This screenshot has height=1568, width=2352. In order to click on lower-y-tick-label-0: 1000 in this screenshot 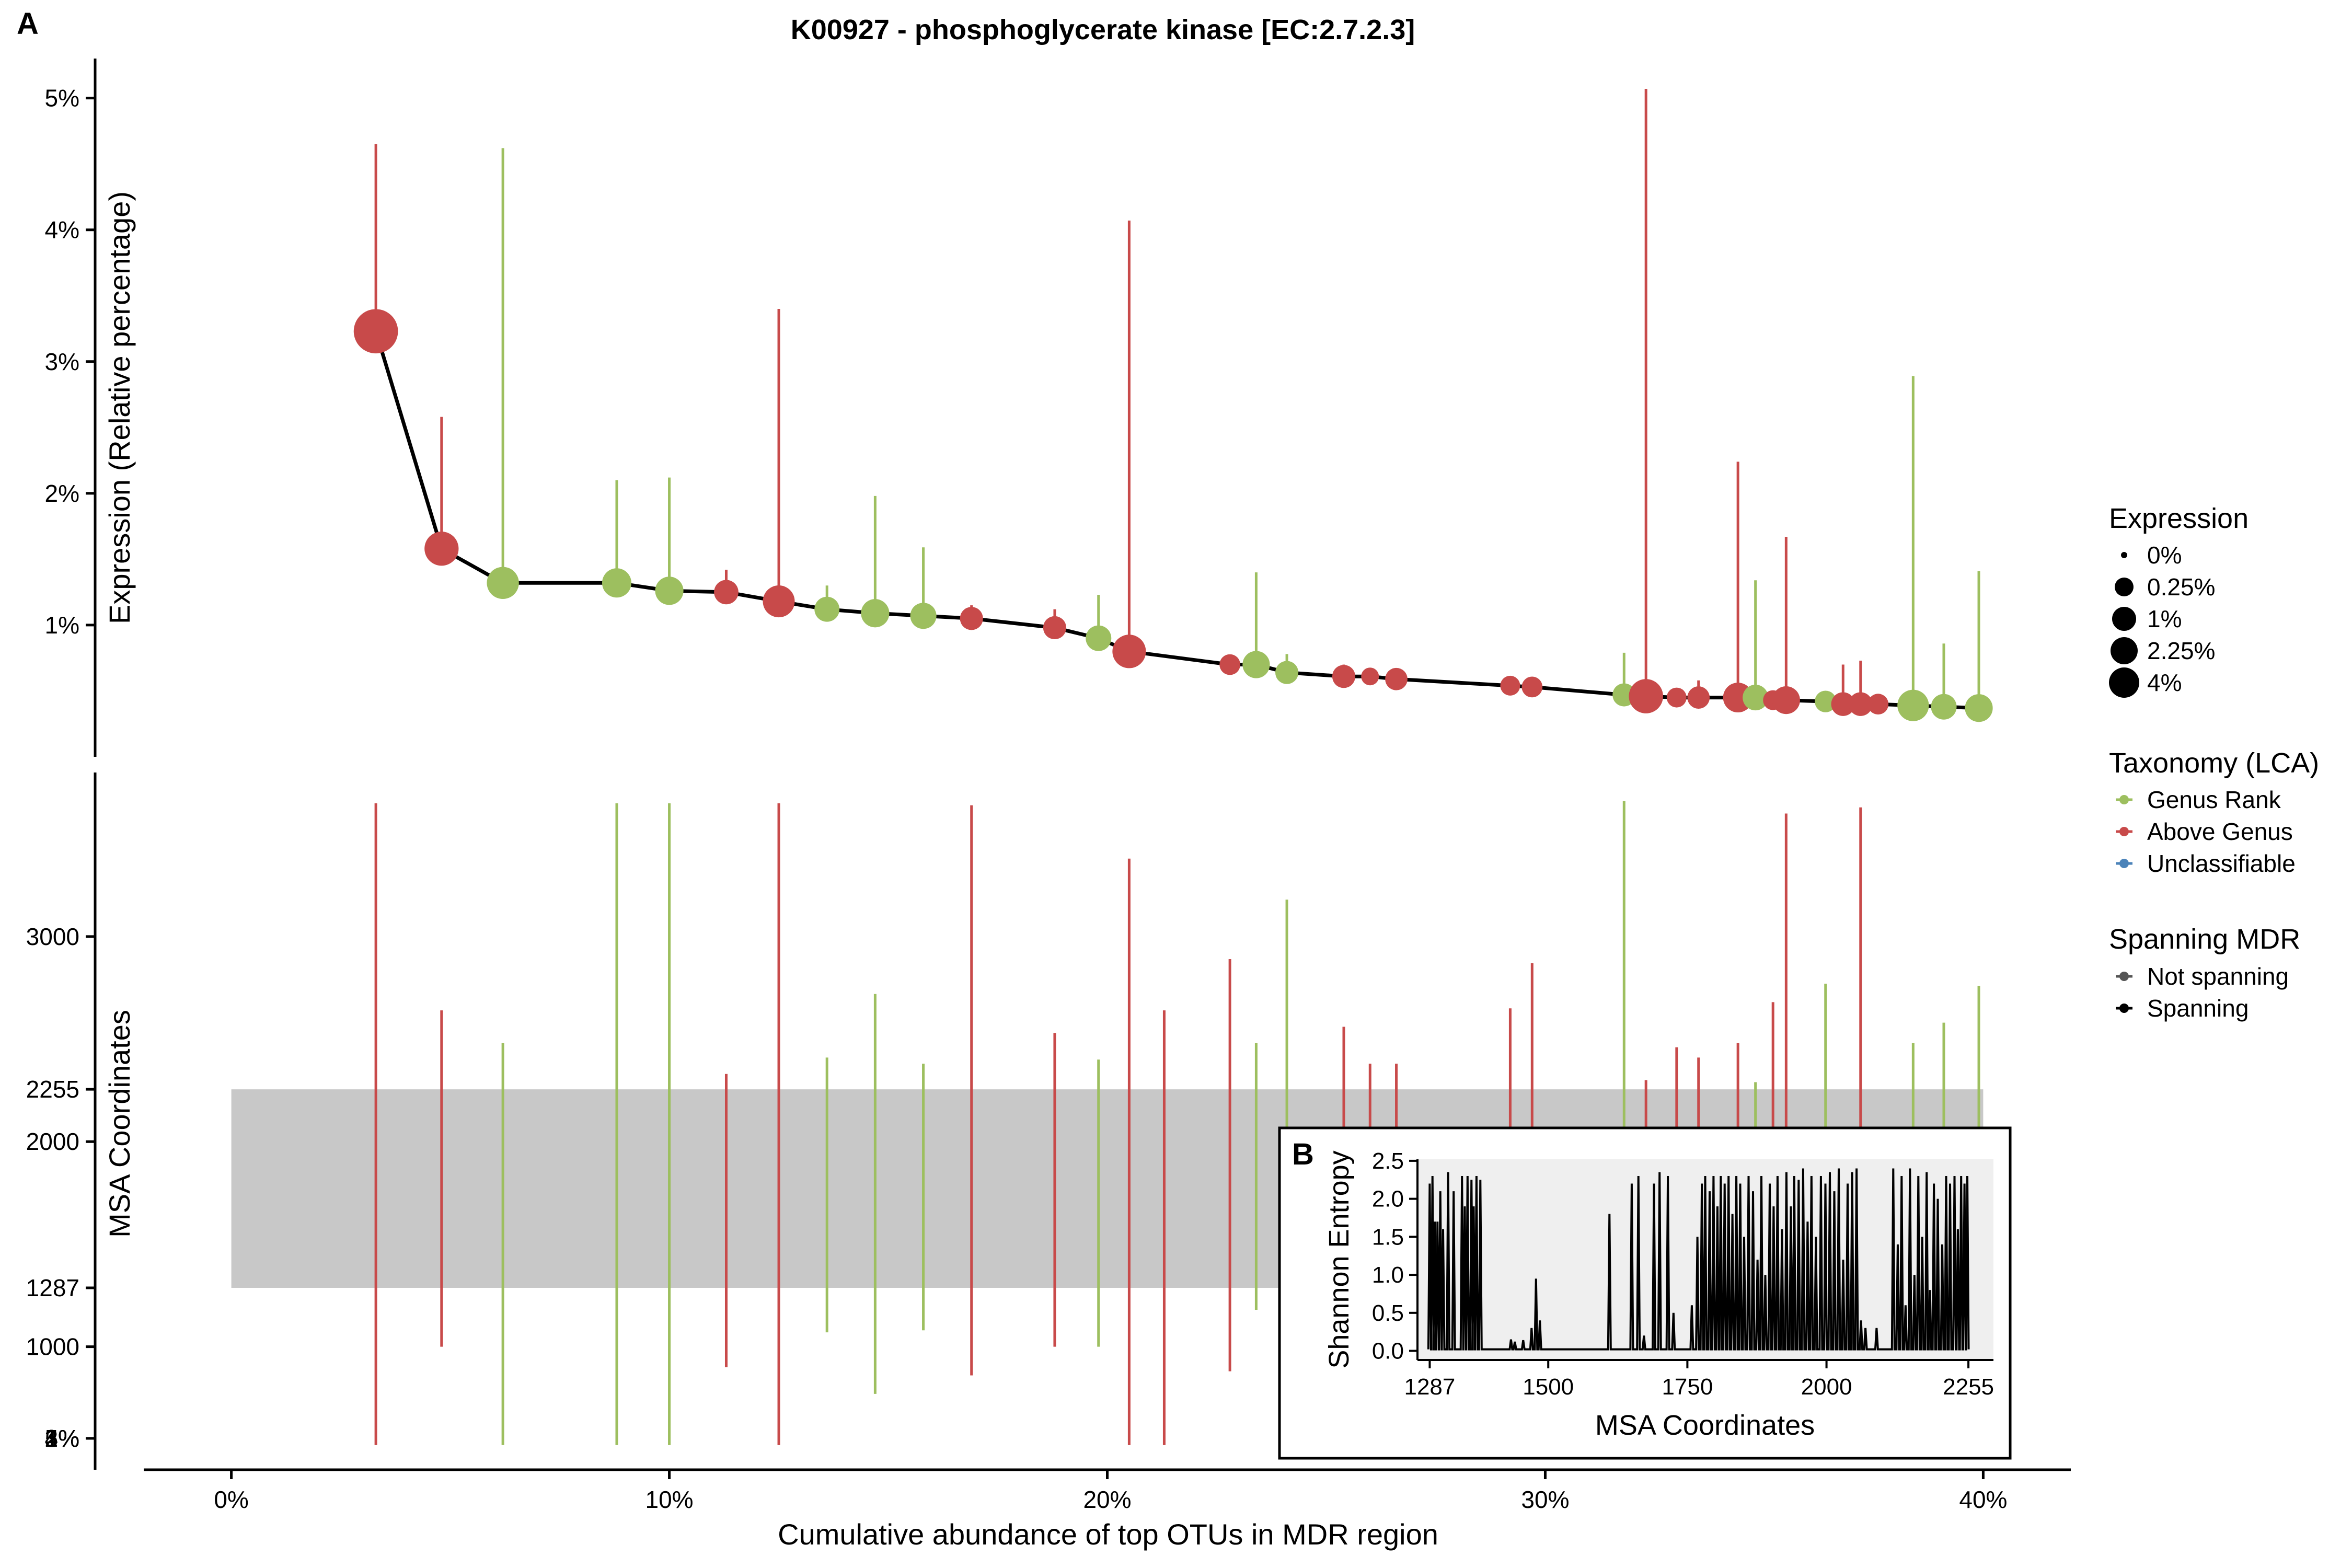, I will do `click(52, 1347)`.